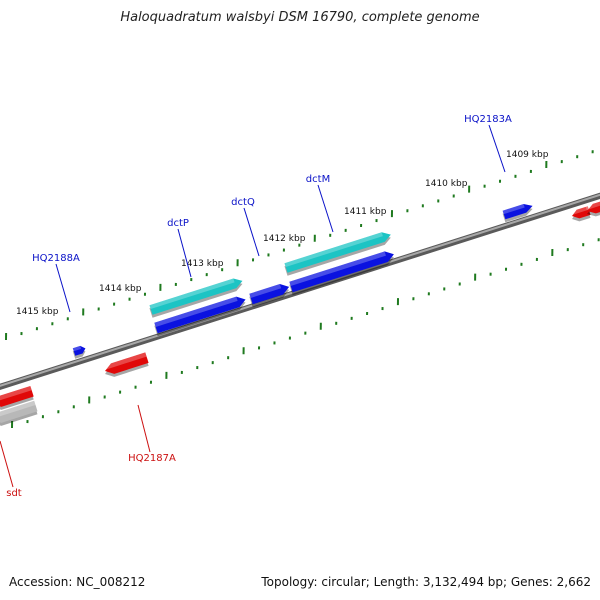 The height and width of the screenshot is (600, 600). I want to click on gene-right-red-1-body, so click(581, 212).